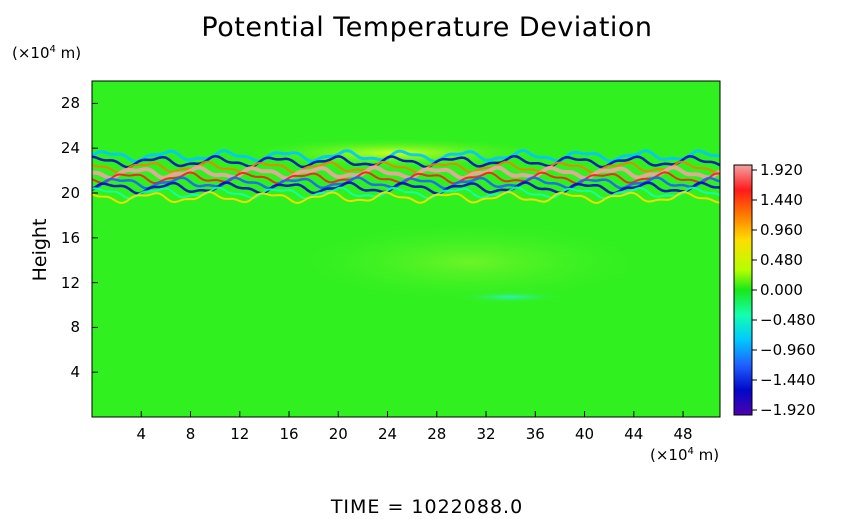 Image resolution: width=854 pixels, height=519 pixels. I want to click on oscillating-band, so click(406, 176).